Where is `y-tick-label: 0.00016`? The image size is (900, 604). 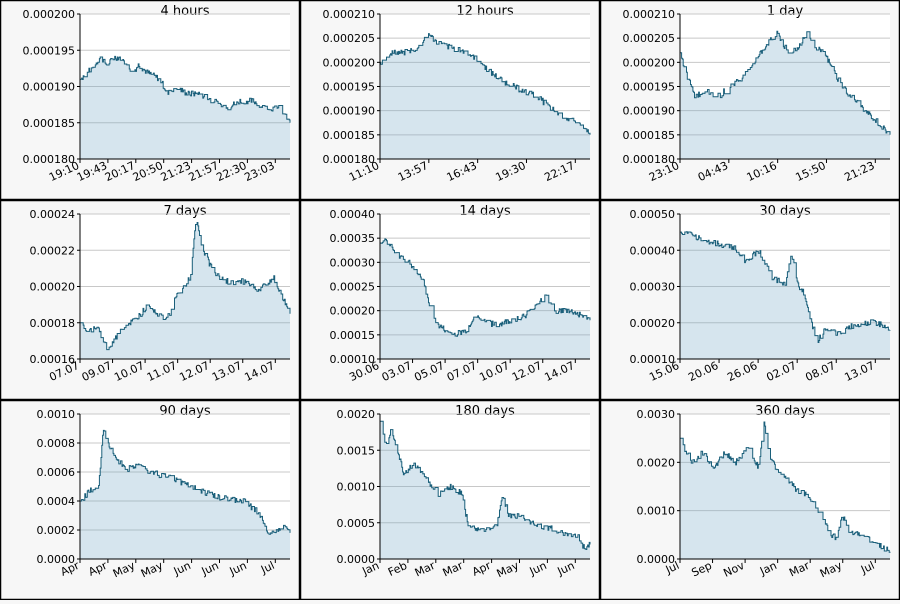 y-tick-label: 0.00016 is located at coordinates (53, 359).